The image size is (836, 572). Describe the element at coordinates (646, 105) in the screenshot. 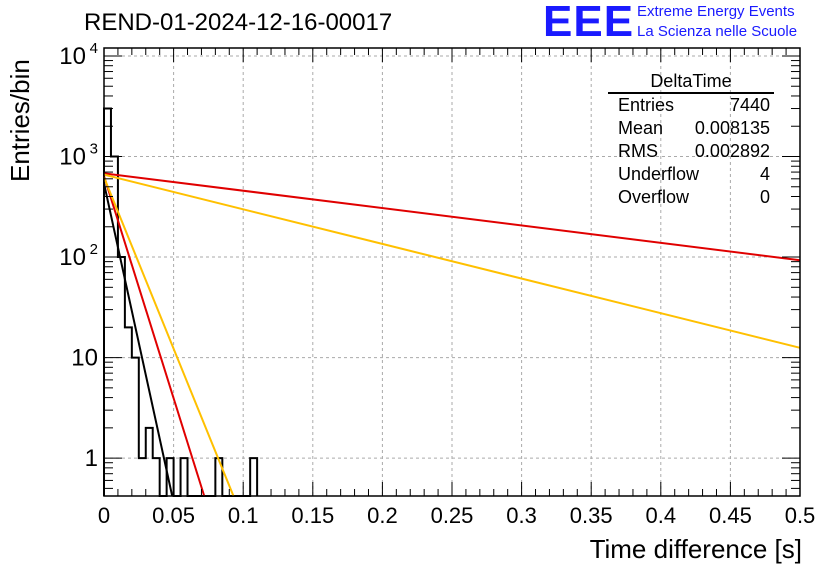

I see `stats-label: Entries` at that location.